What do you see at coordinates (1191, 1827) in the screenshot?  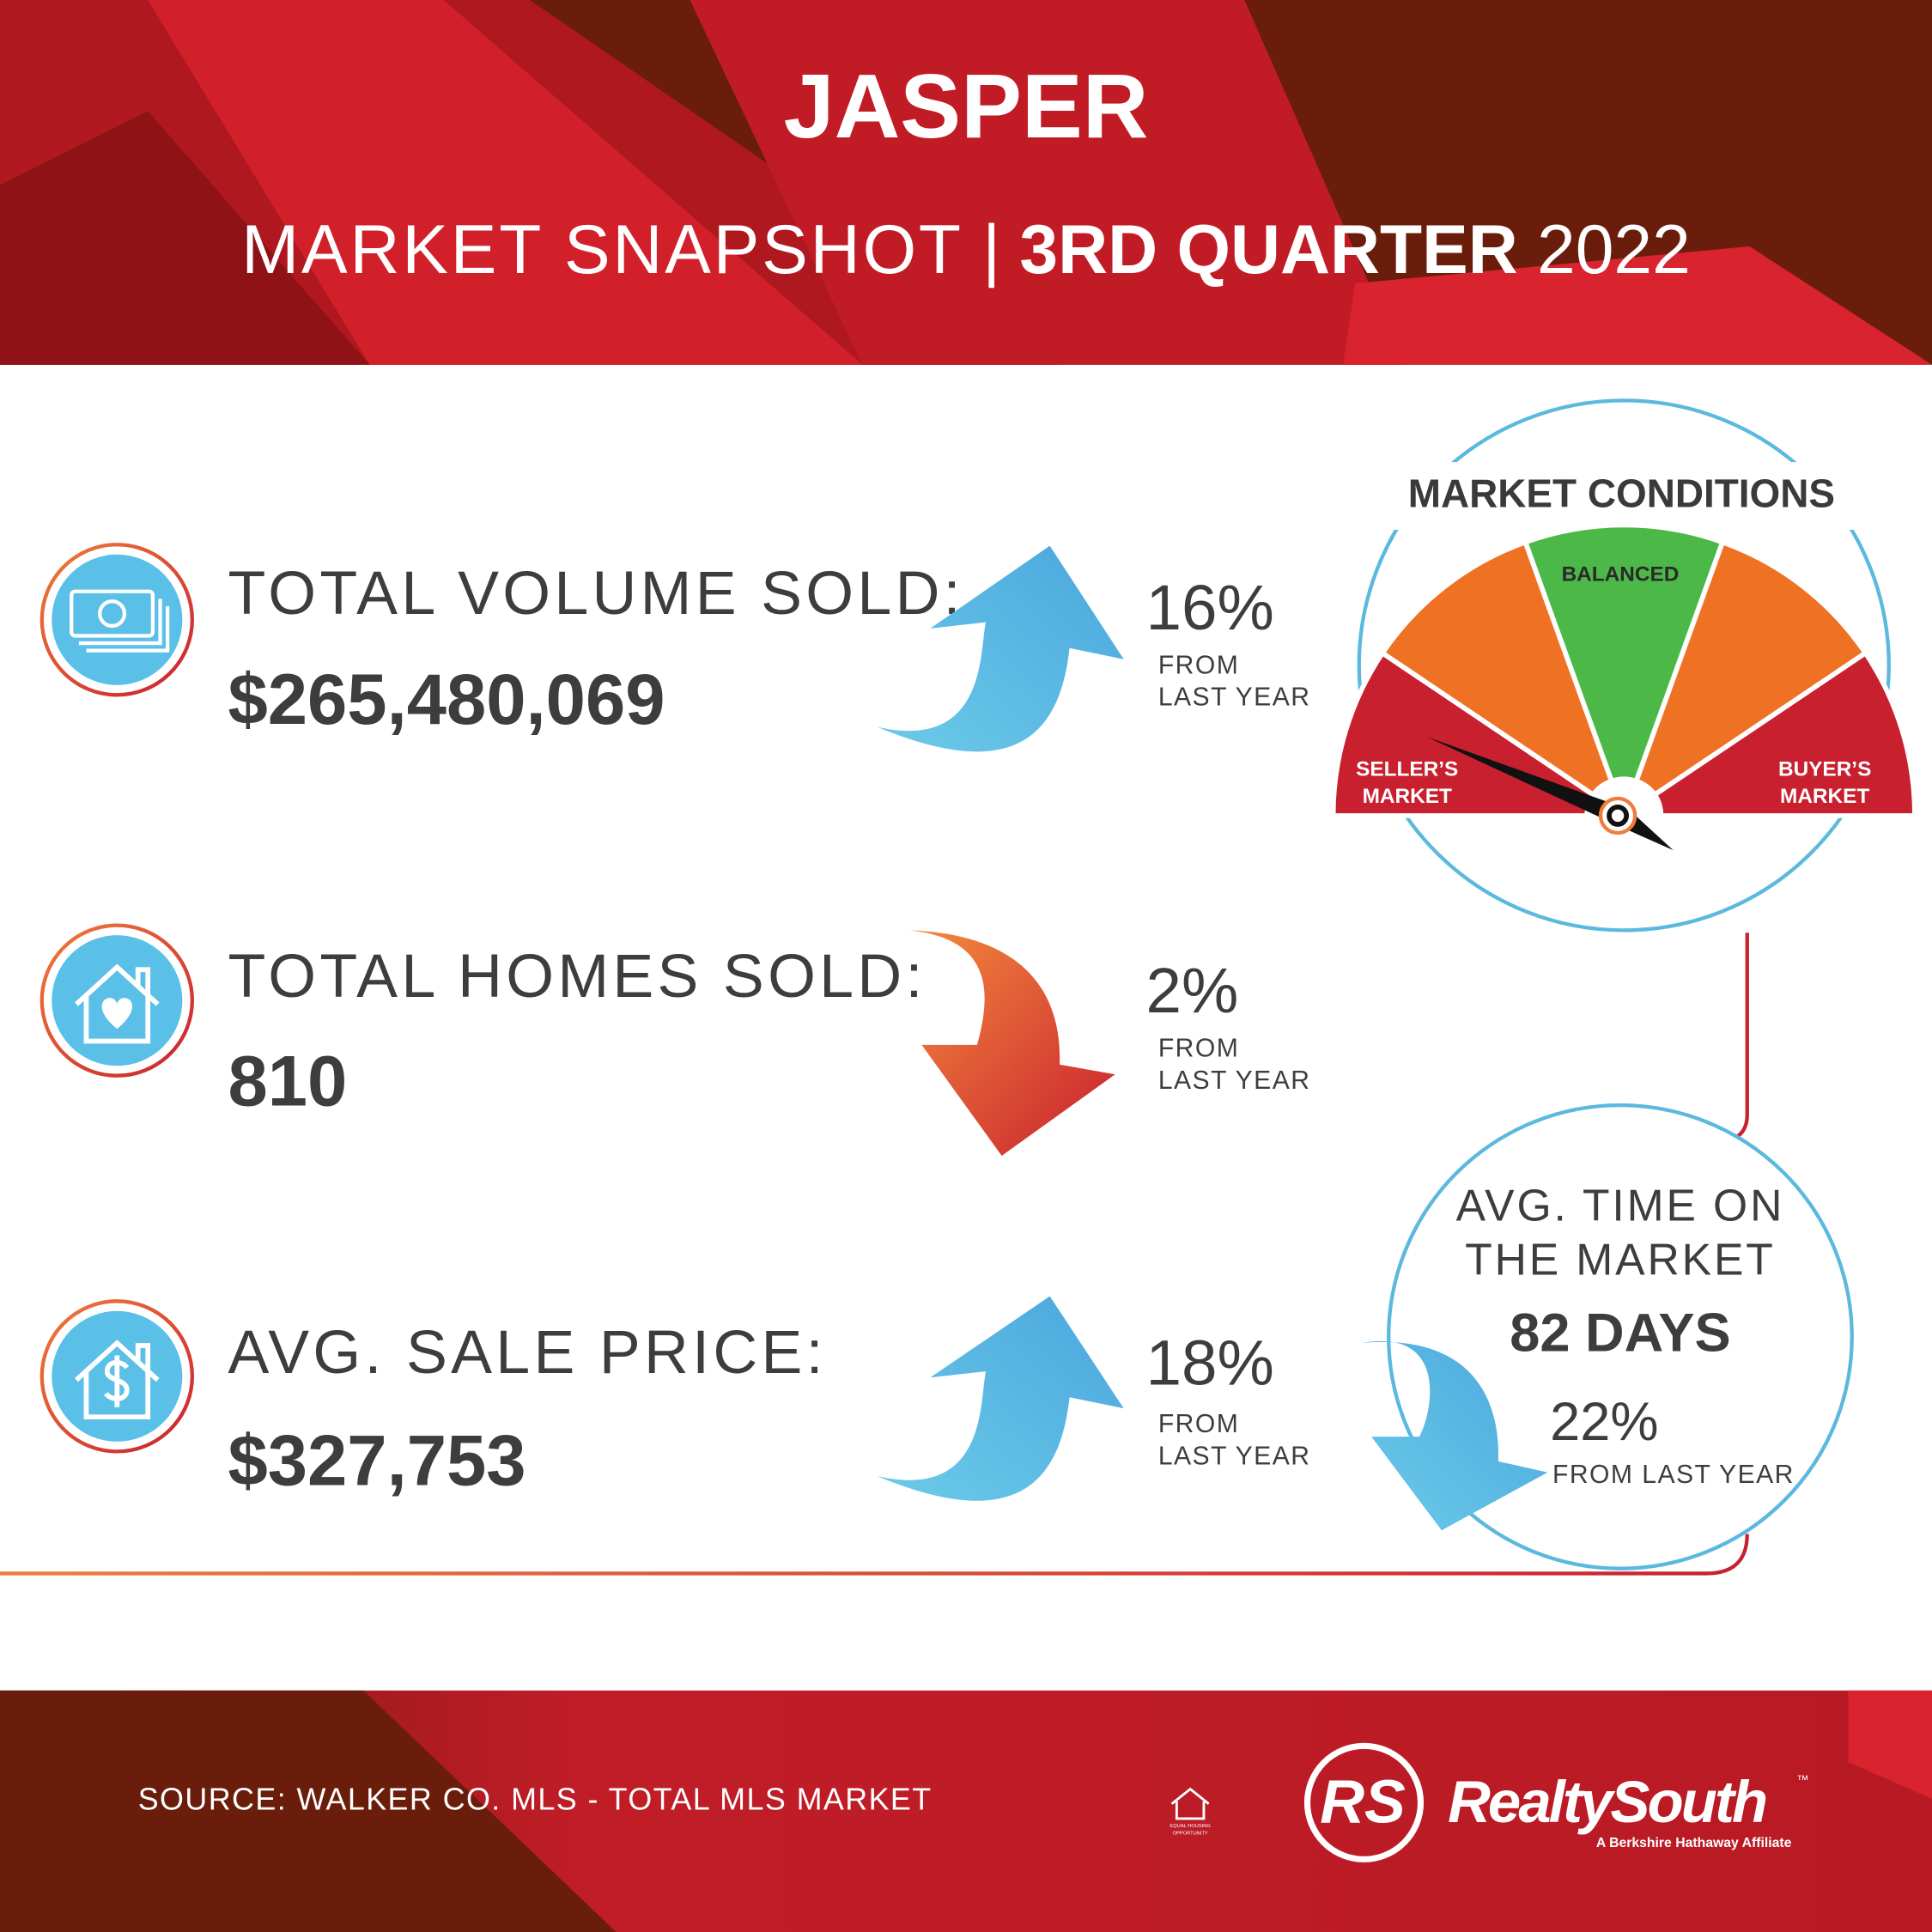 I see `equal-housing: EQUAL HOUSING` at bounding box center [1191, 1827].